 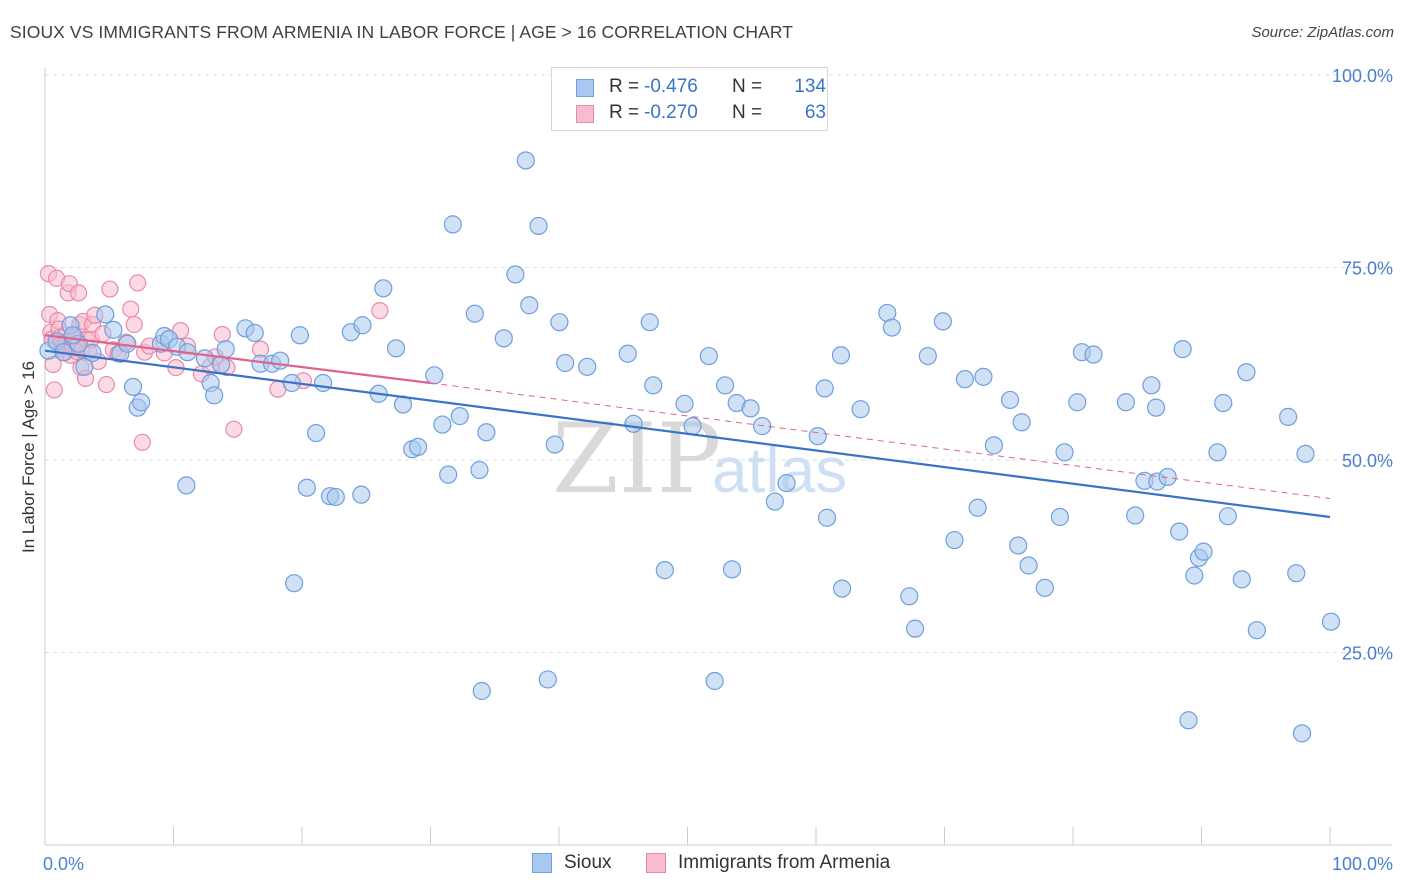 I want to click on y-tick-label: 50.0%, so click(x=1367, y=461).